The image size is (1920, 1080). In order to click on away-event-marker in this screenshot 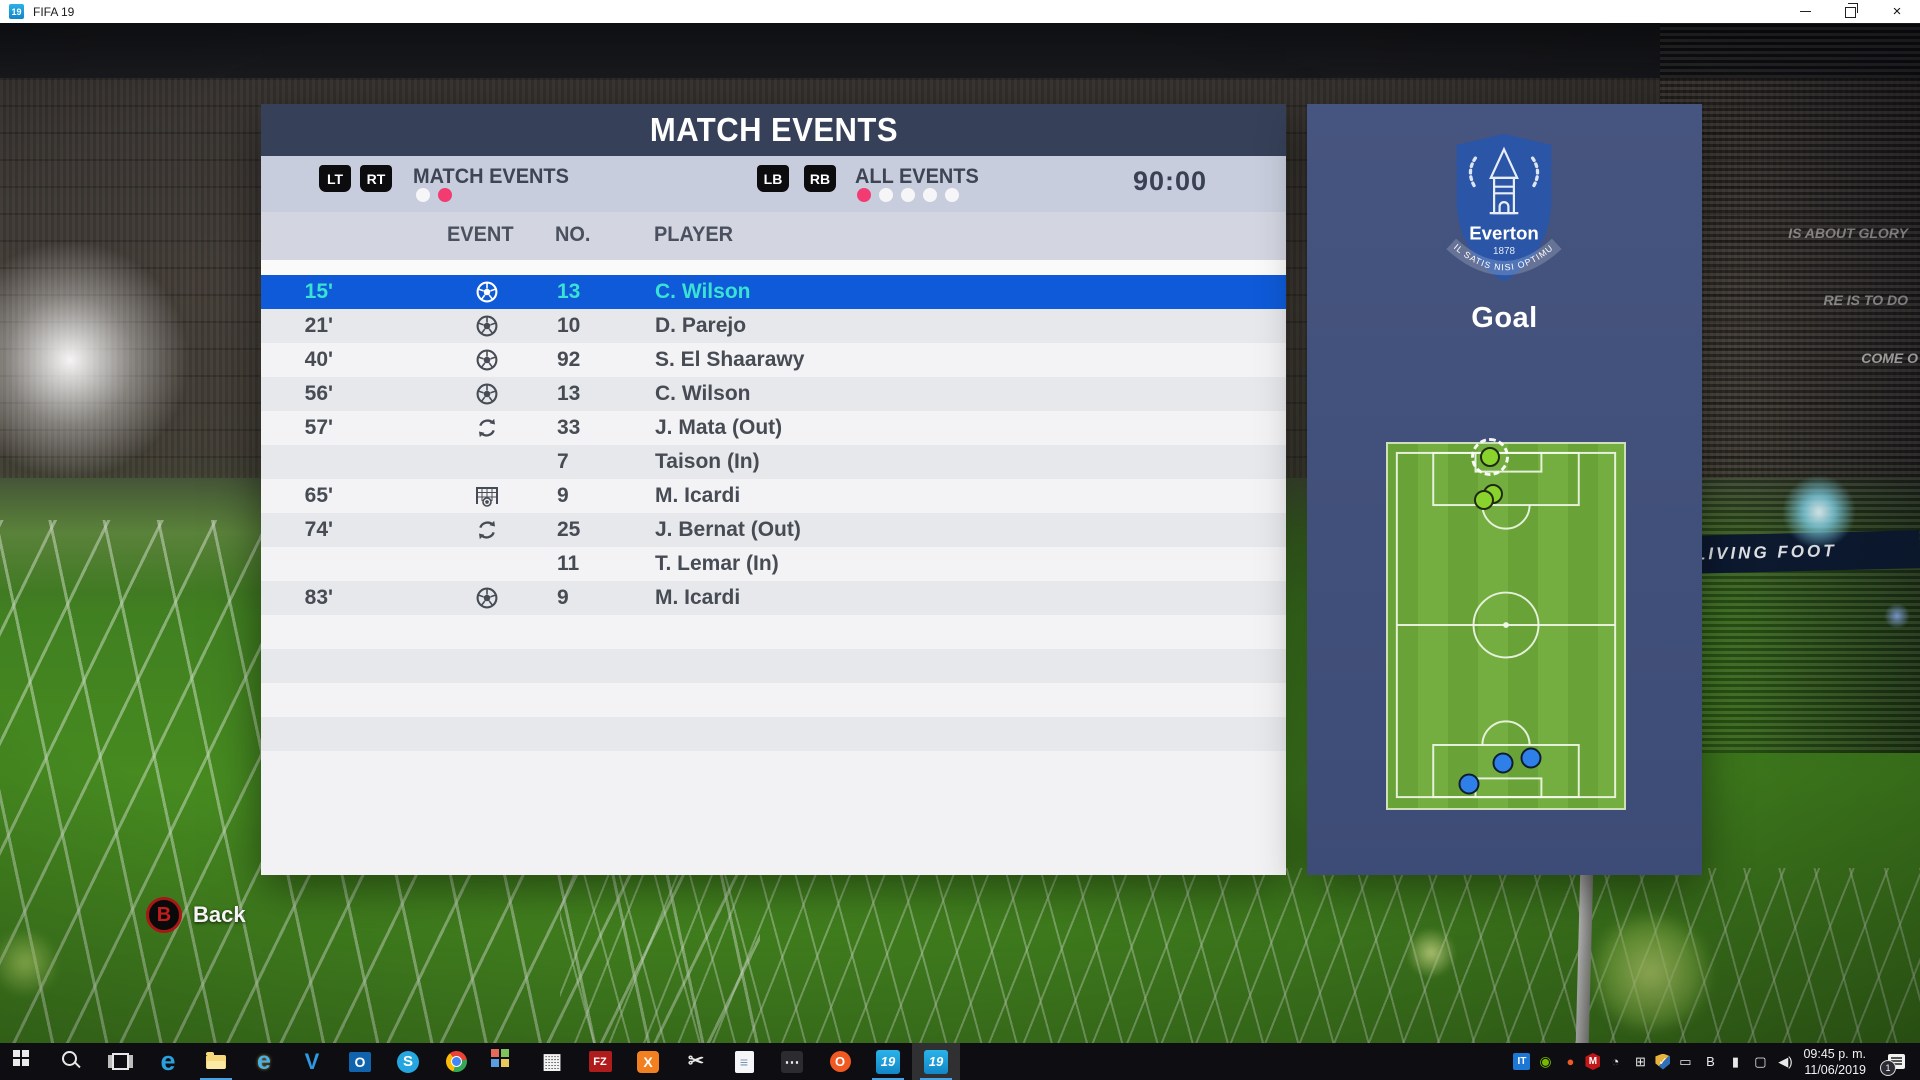, I will do `click(1503, 762)`.